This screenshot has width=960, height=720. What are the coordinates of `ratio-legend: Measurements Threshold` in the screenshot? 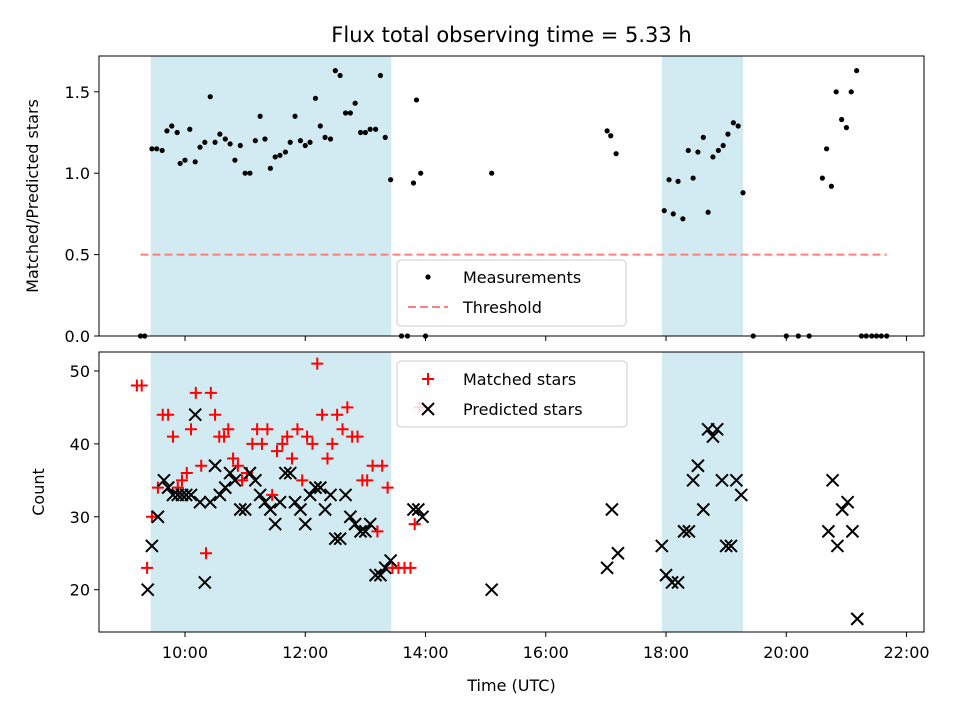 It's located at (511, 293).